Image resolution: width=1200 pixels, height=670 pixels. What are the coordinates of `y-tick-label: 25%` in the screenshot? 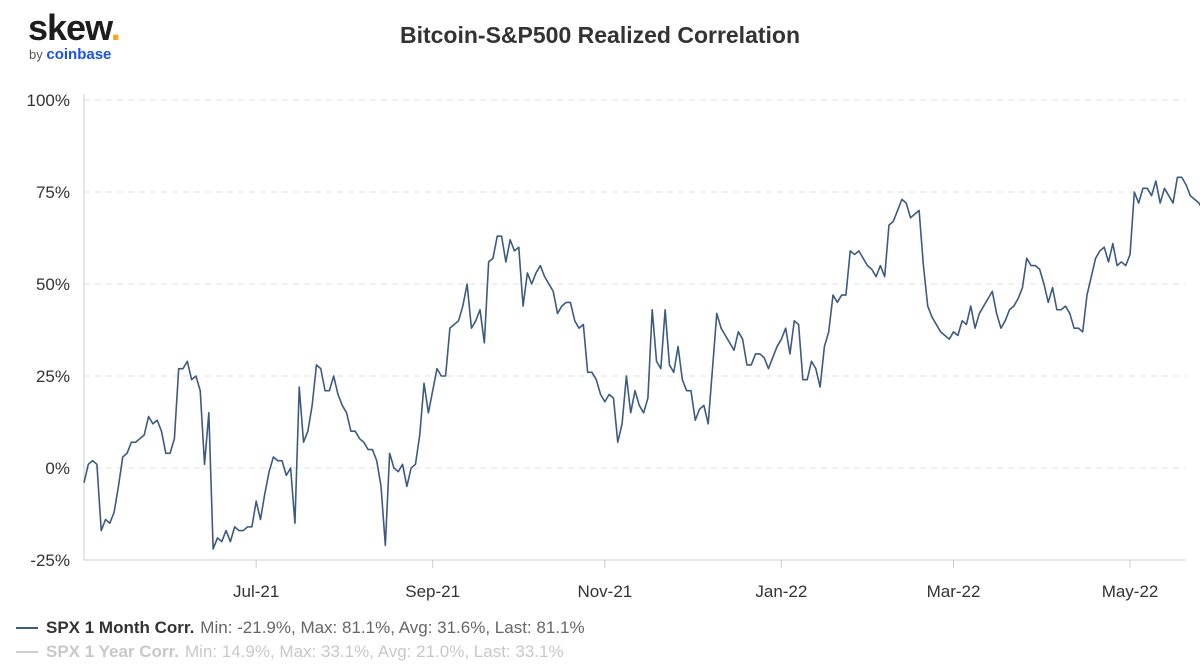 It's located at (53, 376).